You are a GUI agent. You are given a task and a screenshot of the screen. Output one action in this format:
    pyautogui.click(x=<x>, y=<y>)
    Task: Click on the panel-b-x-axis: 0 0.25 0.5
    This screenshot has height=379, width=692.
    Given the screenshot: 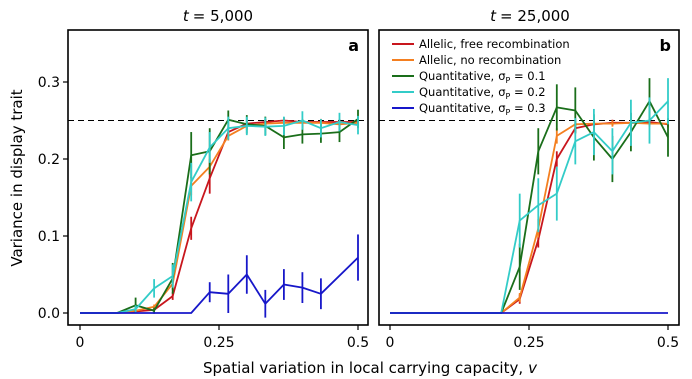 What is the action you would take?
    pyautogui.click(x=532, y=338)
    